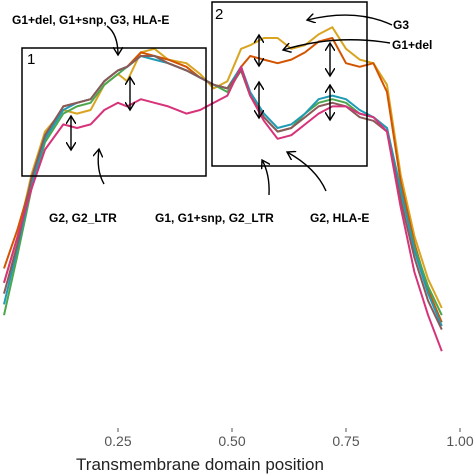  What do you see at coordinates (200, 92) in the screenshot?
I see `gap-arrows` at bounding box center [200, 92].